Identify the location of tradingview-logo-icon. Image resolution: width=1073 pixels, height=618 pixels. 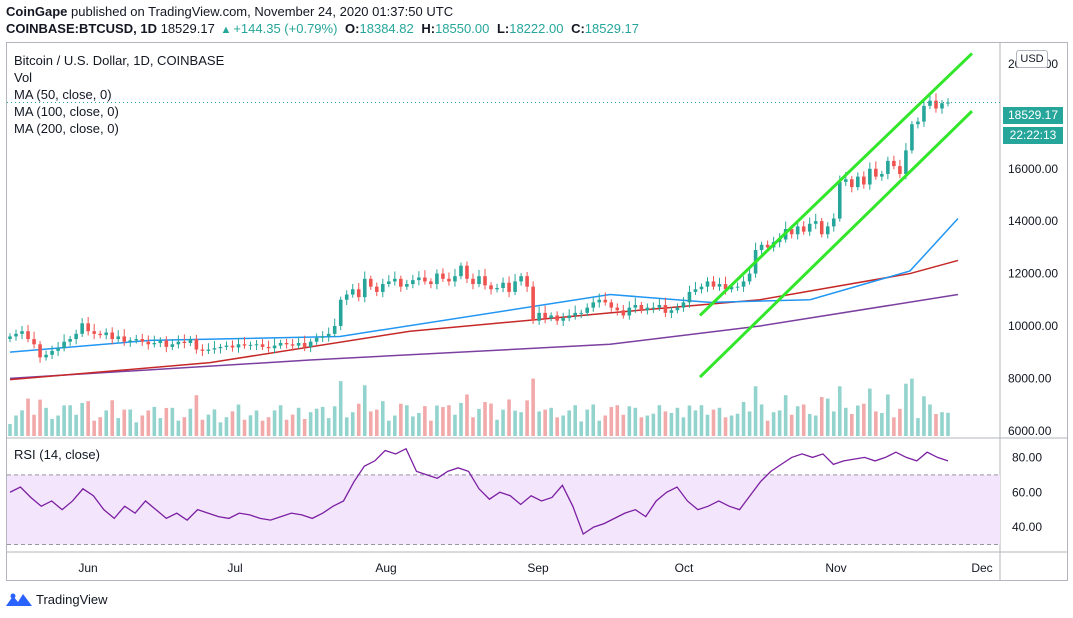
(19, 599).